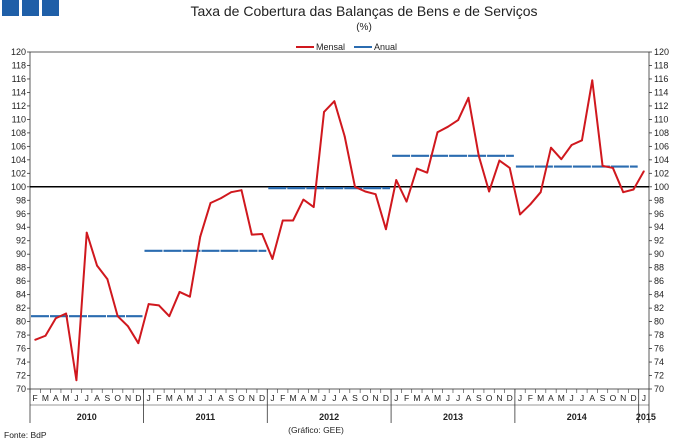  Describe the element at coordinates (661, 146) in the screenshot. I see `y-tick-label-right: 106` at that location.